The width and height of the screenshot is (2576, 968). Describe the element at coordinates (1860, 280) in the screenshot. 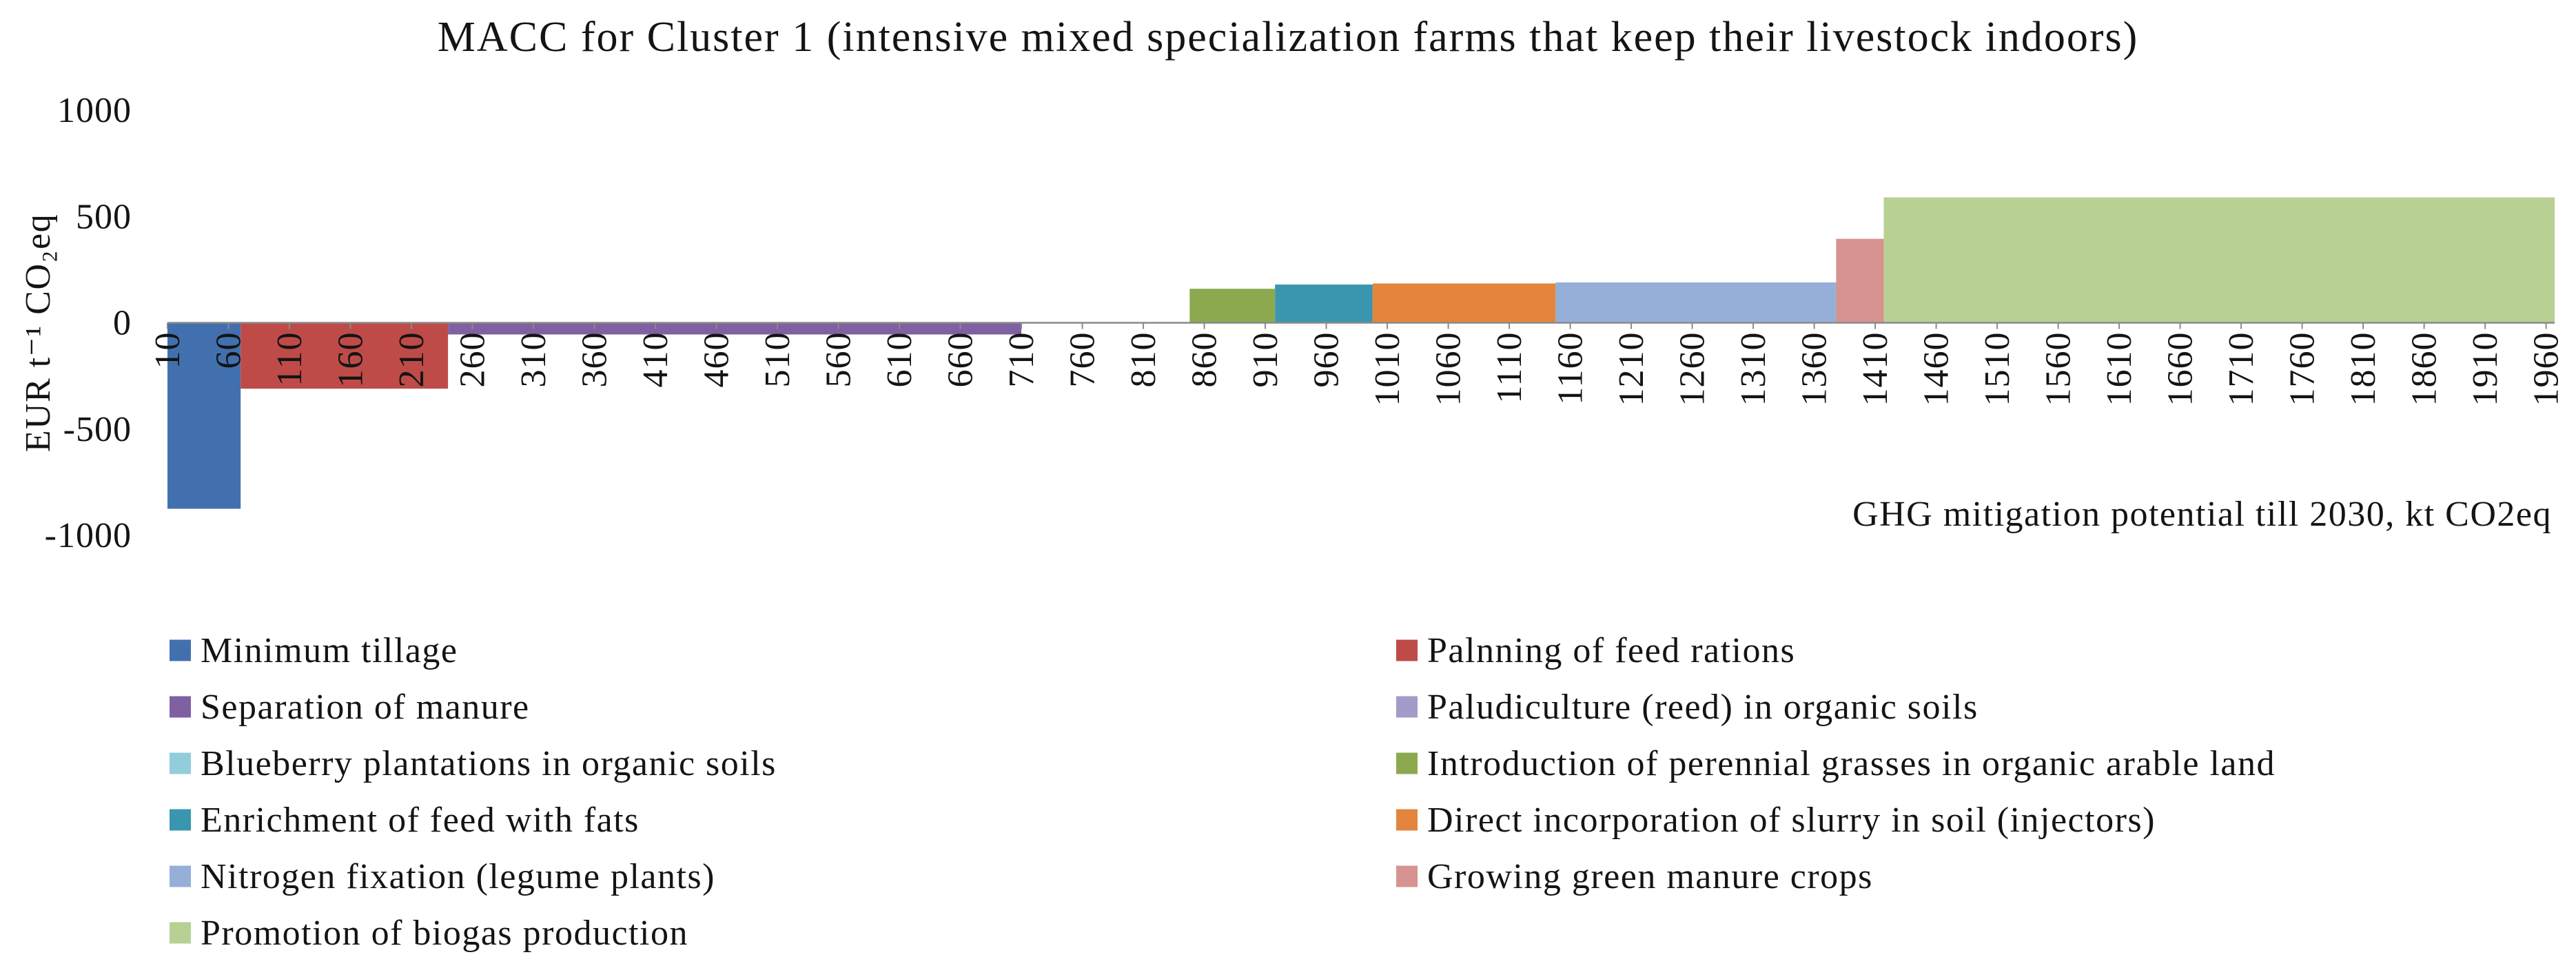

I see `bar-growing-green-manure-crops` at that location.